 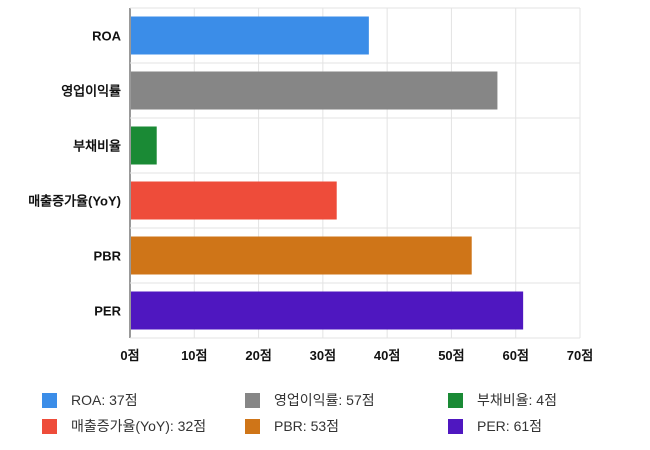 I want to click on legend-item: ROA: 37점, so click(x=90, y=400).